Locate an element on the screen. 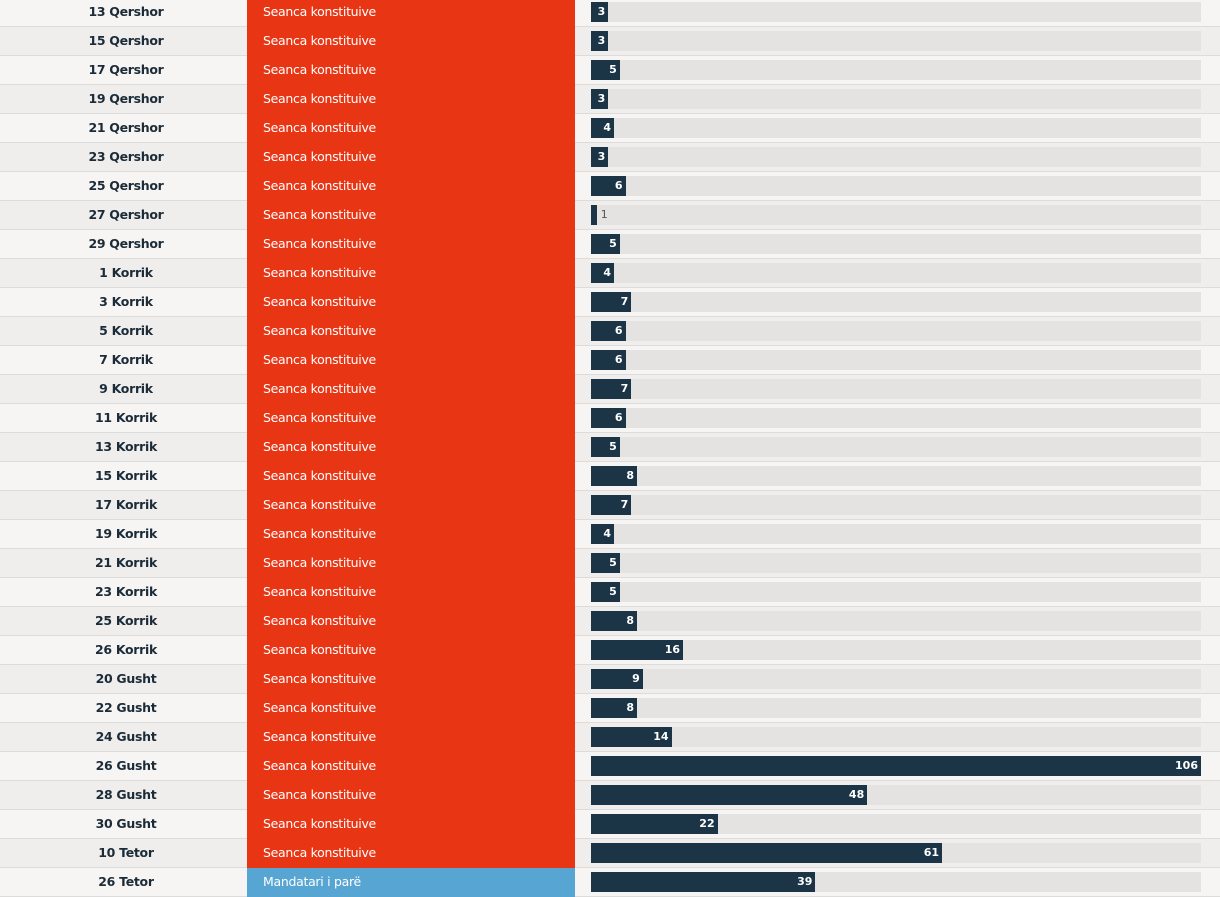  date-label: 26 Korrik is located at coordinates (126, 649).